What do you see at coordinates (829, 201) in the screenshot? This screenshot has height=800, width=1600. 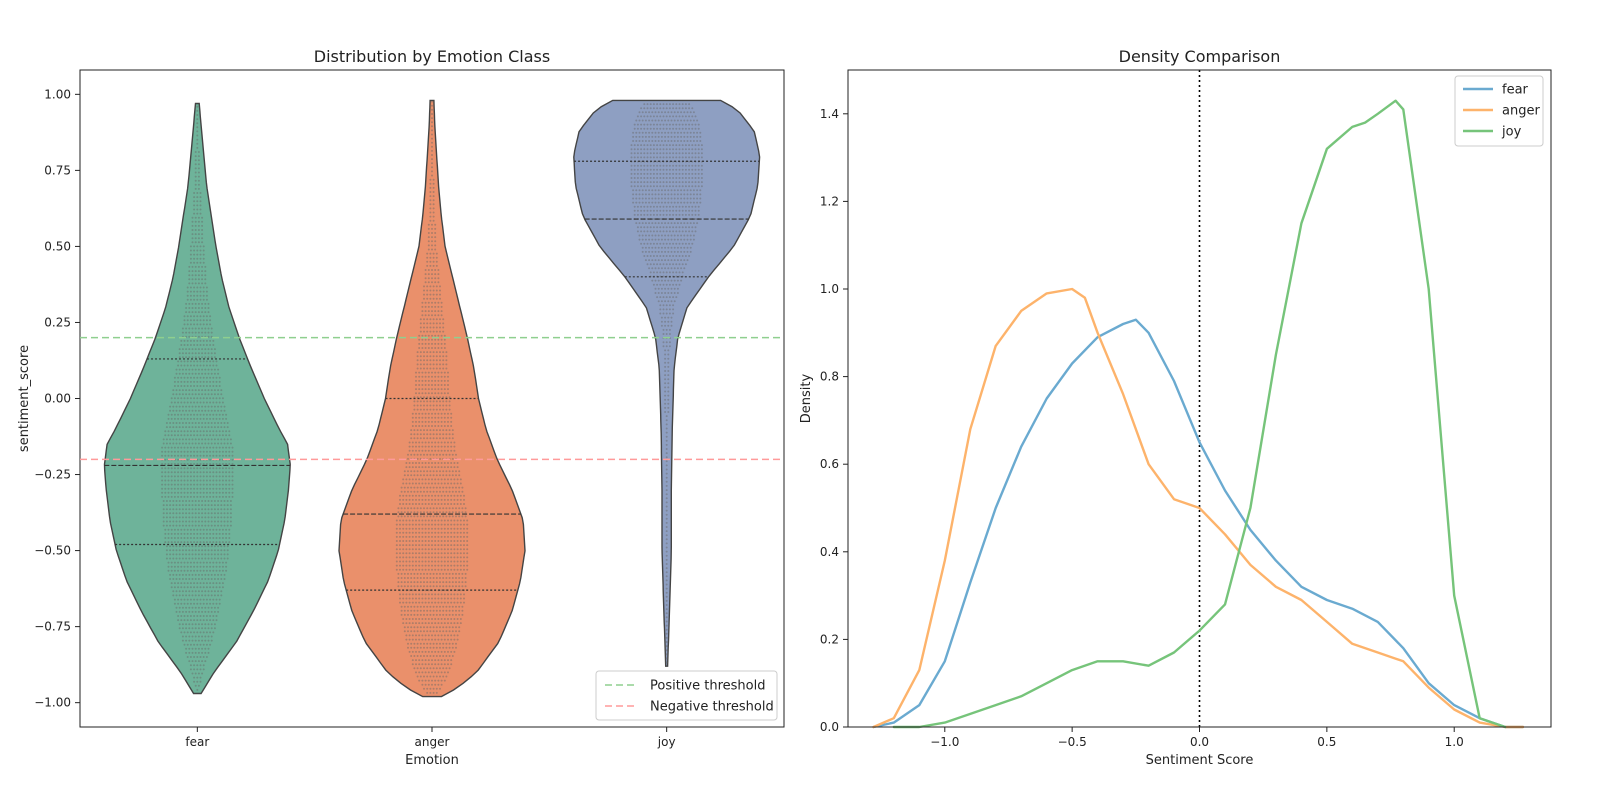 I see `y-tick-label: 1.2` at bounding box center [829, 201].